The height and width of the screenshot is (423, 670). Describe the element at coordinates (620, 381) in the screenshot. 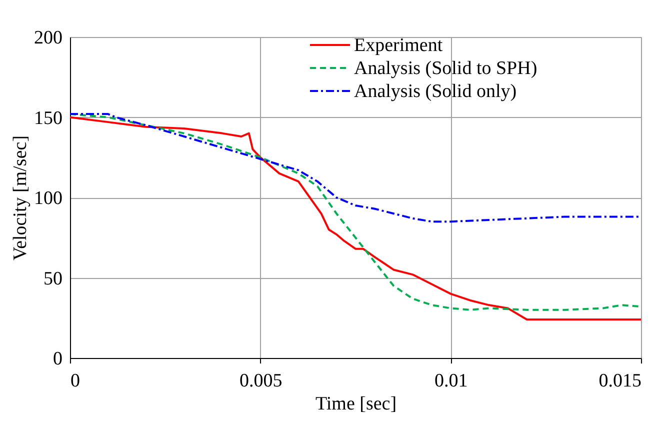

I see `x-tick-label: 0.015` at that location.